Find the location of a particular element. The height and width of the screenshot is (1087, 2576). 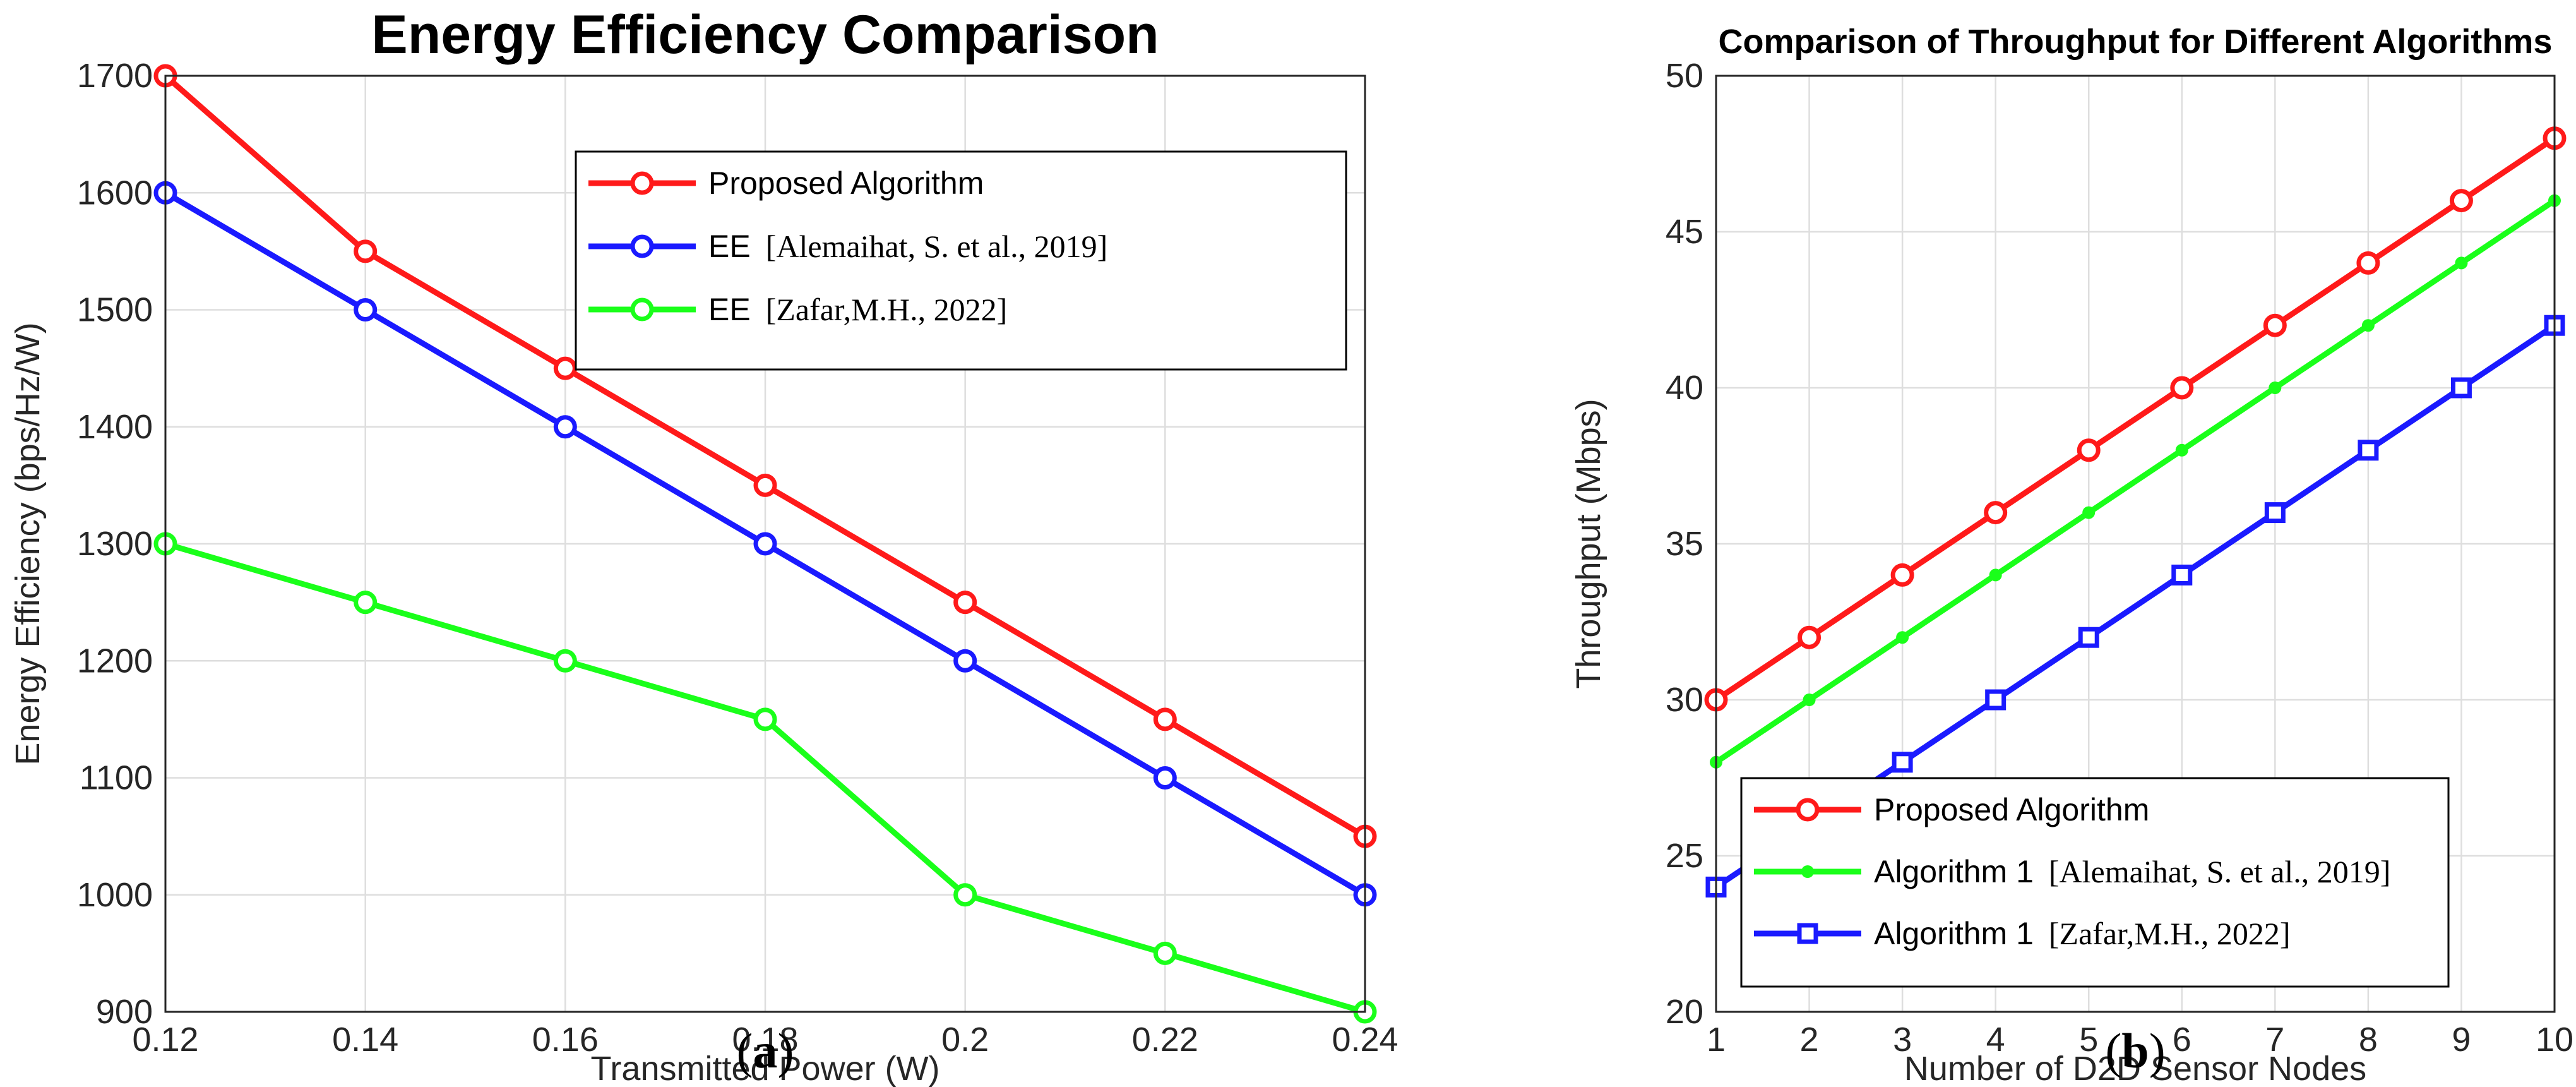

chart-a-legend-label-main: EE is located at coordinates (729, 246).